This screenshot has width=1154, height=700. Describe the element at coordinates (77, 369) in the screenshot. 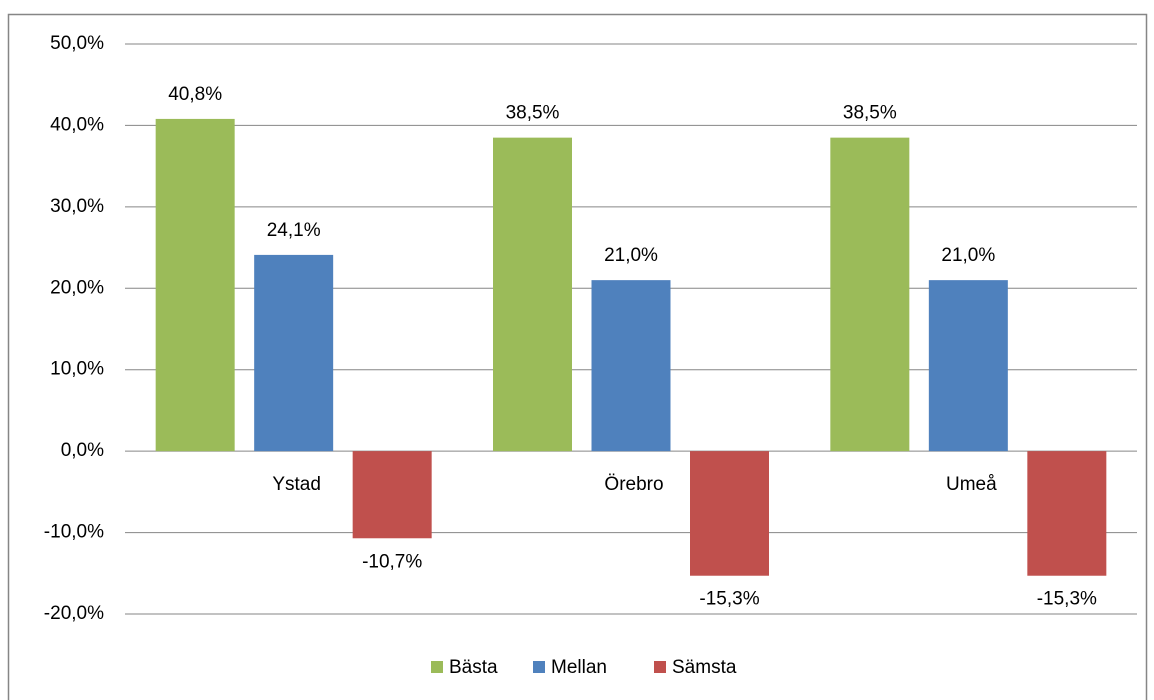

I see `y-tick-label: 10,0%` at that location.